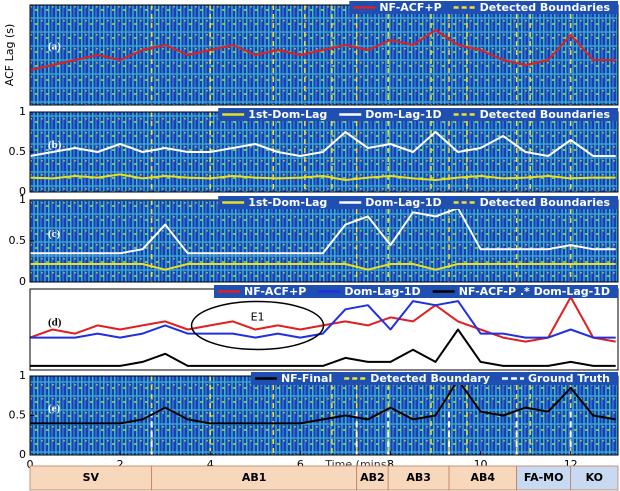 The height and width of the screenshot is (491, 620). What do you see at coordinates (120, 464) in the screenshot?
I see `x-tick-label: 2` at bounding box center [120, 464].